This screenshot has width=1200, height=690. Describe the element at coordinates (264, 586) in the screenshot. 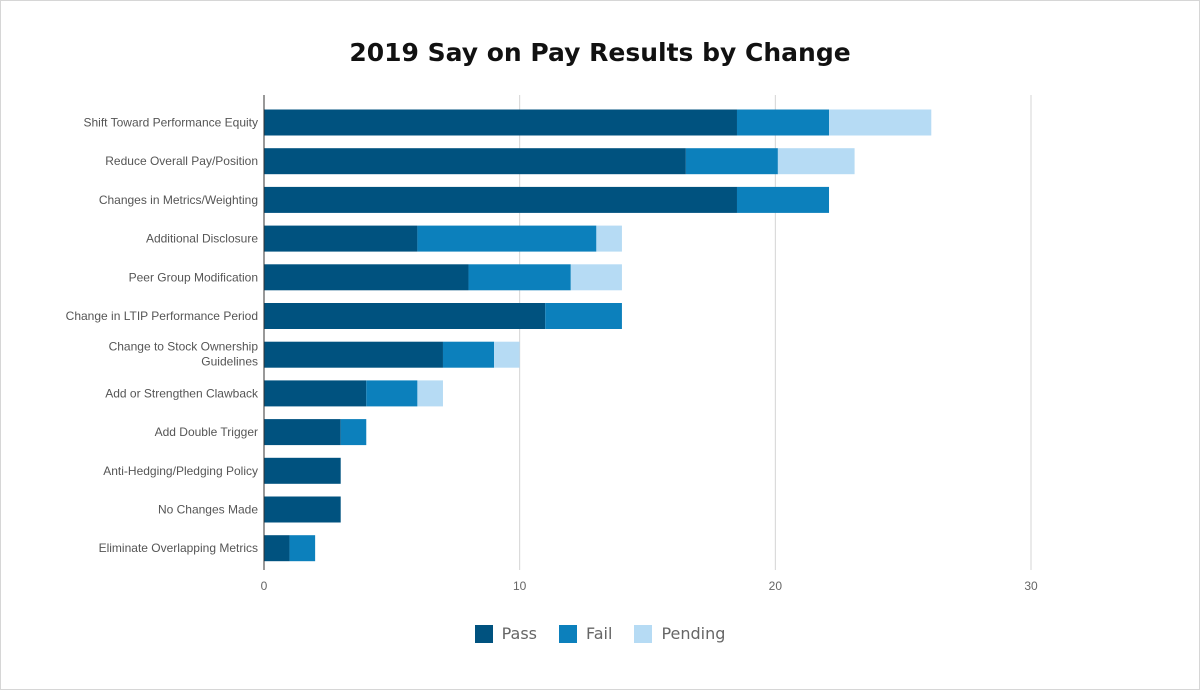

I see `x-tick-label: 0` at that location.